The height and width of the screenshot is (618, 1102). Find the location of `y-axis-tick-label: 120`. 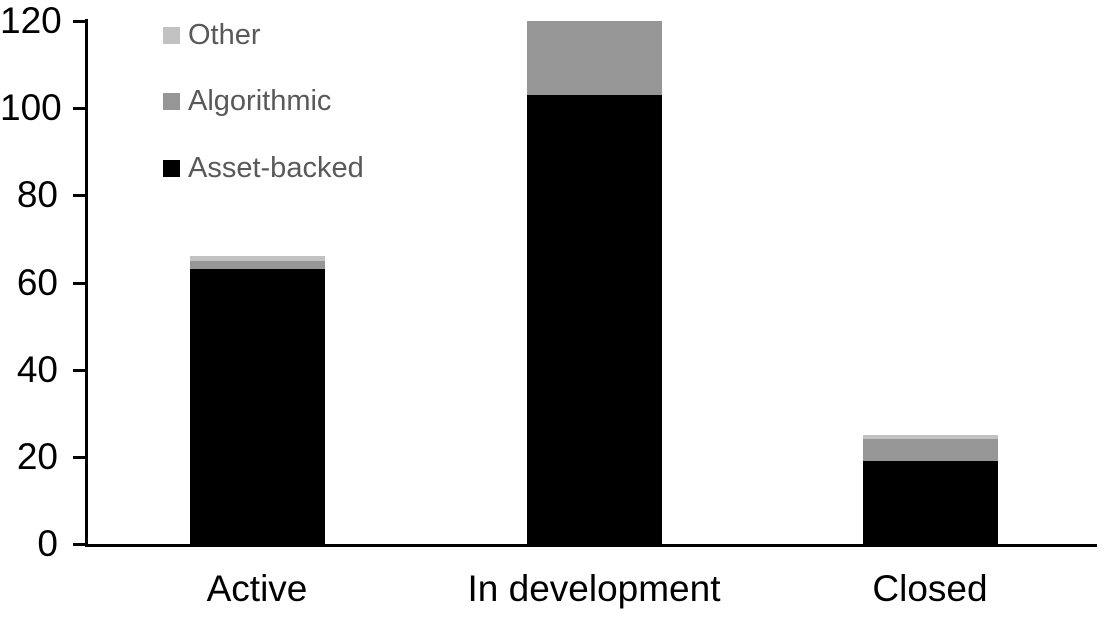

y-axis-tick-label: 120 is located at coordinates (31, 20).